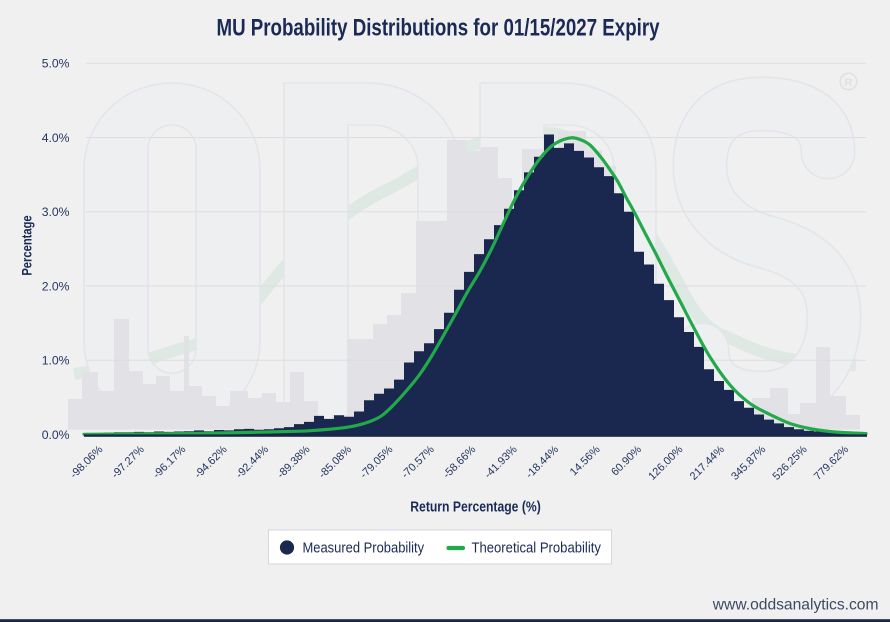 The height and width of the screenshot is (622, 890). Describe the element at coordinates (56, 64) in the screenshot. I see `svg-text: 5.0%` at that location.